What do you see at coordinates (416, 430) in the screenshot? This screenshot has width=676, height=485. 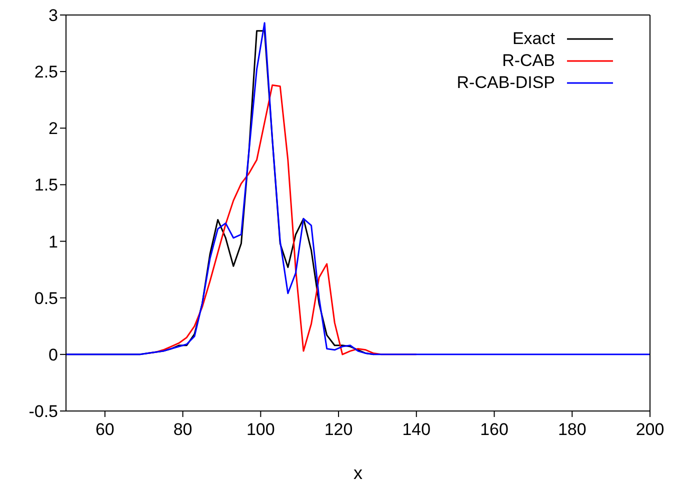 I see `x-tick-label: 140` at bounding box center [416, 430].